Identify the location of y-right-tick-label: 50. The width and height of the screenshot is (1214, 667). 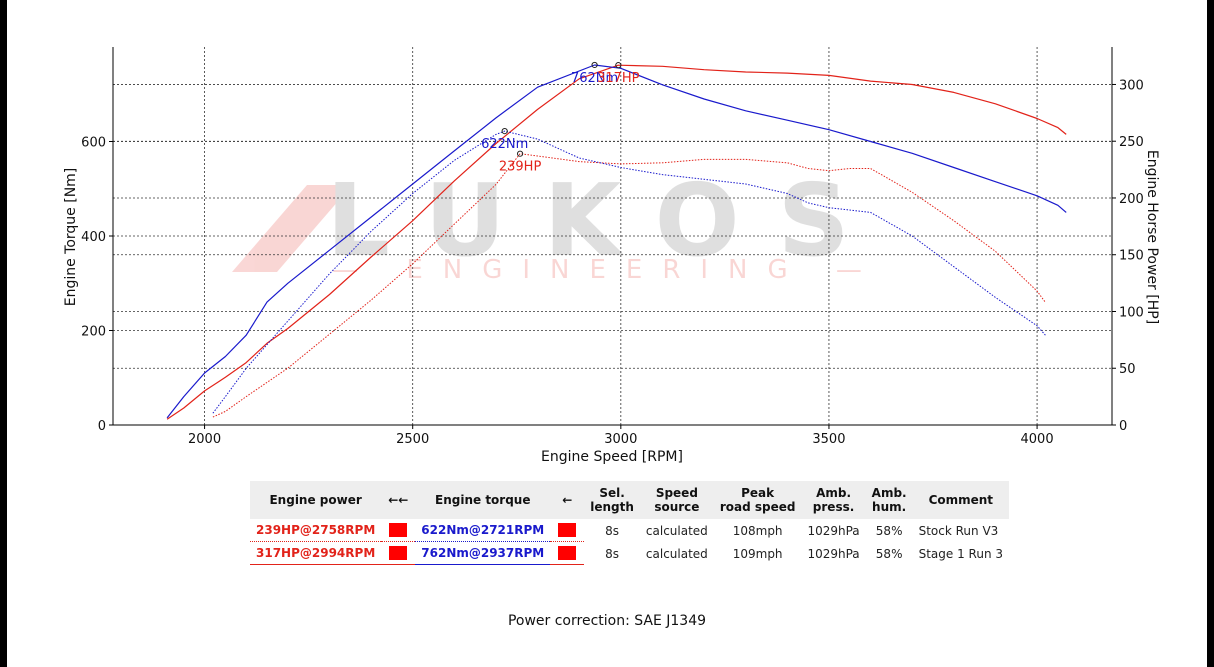
(1127, 369).